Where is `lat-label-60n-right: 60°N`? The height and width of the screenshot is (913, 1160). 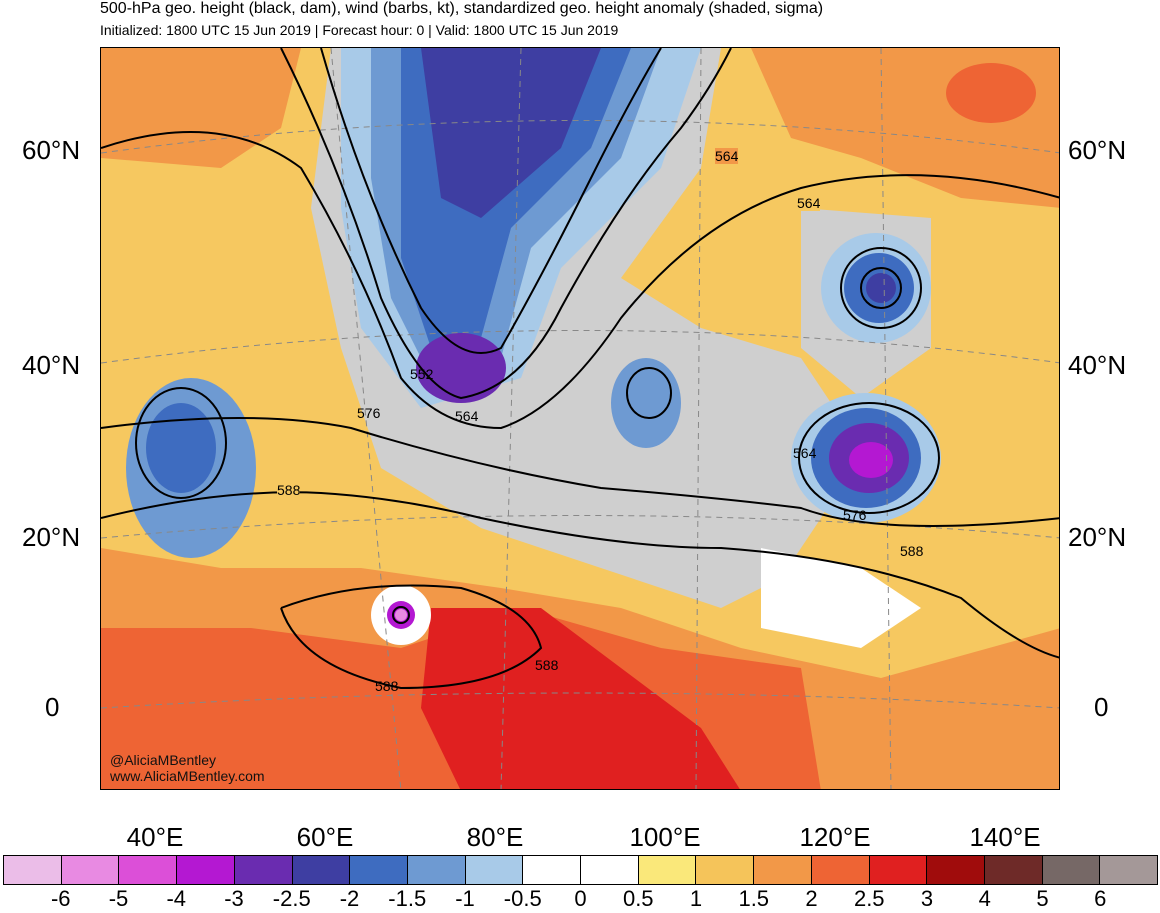 lat-label-60n-right: 60°N is located at coordinates (1097, 150).